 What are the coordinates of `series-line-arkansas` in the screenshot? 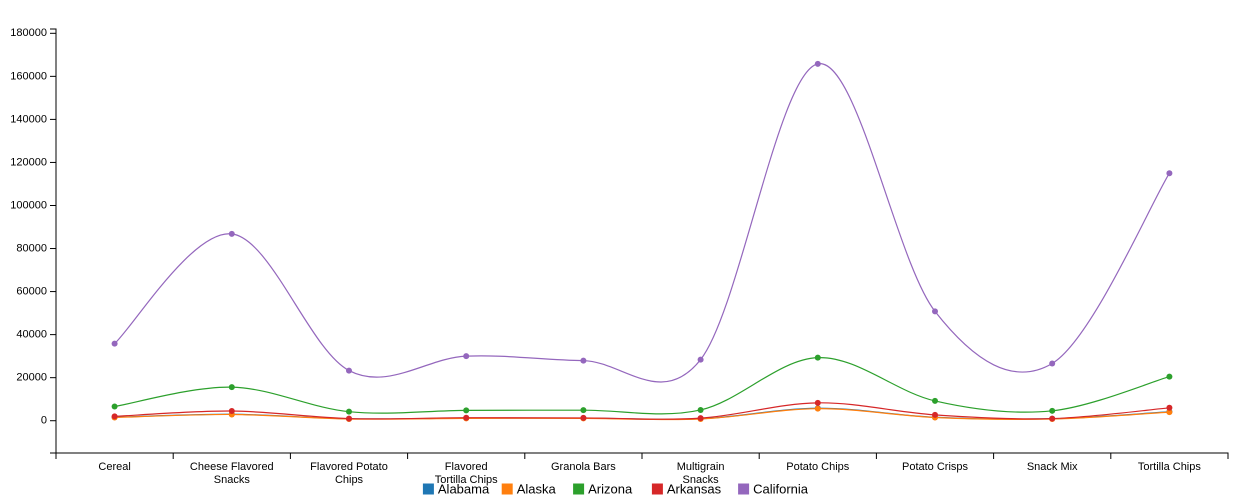 It's located at (642, 411).